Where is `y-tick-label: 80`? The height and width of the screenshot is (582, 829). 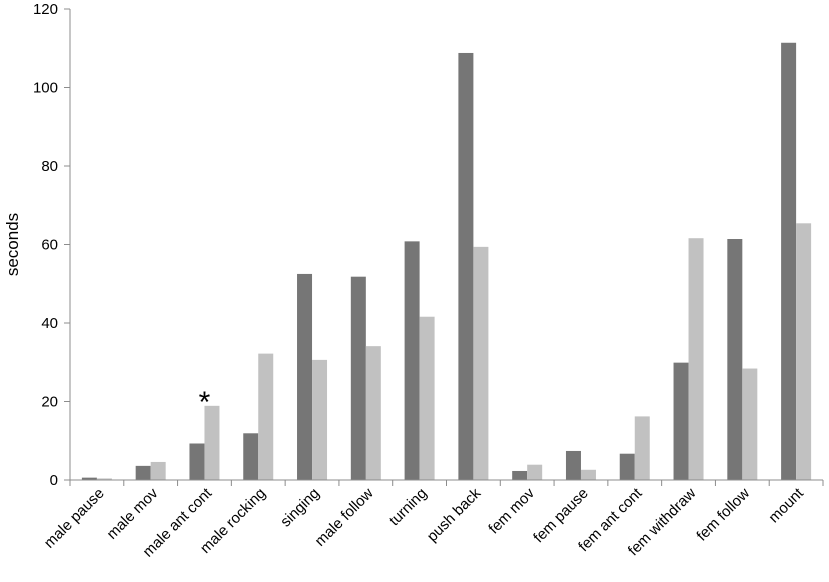
y-tick-label: 80 is located at coordinates (49, 166).